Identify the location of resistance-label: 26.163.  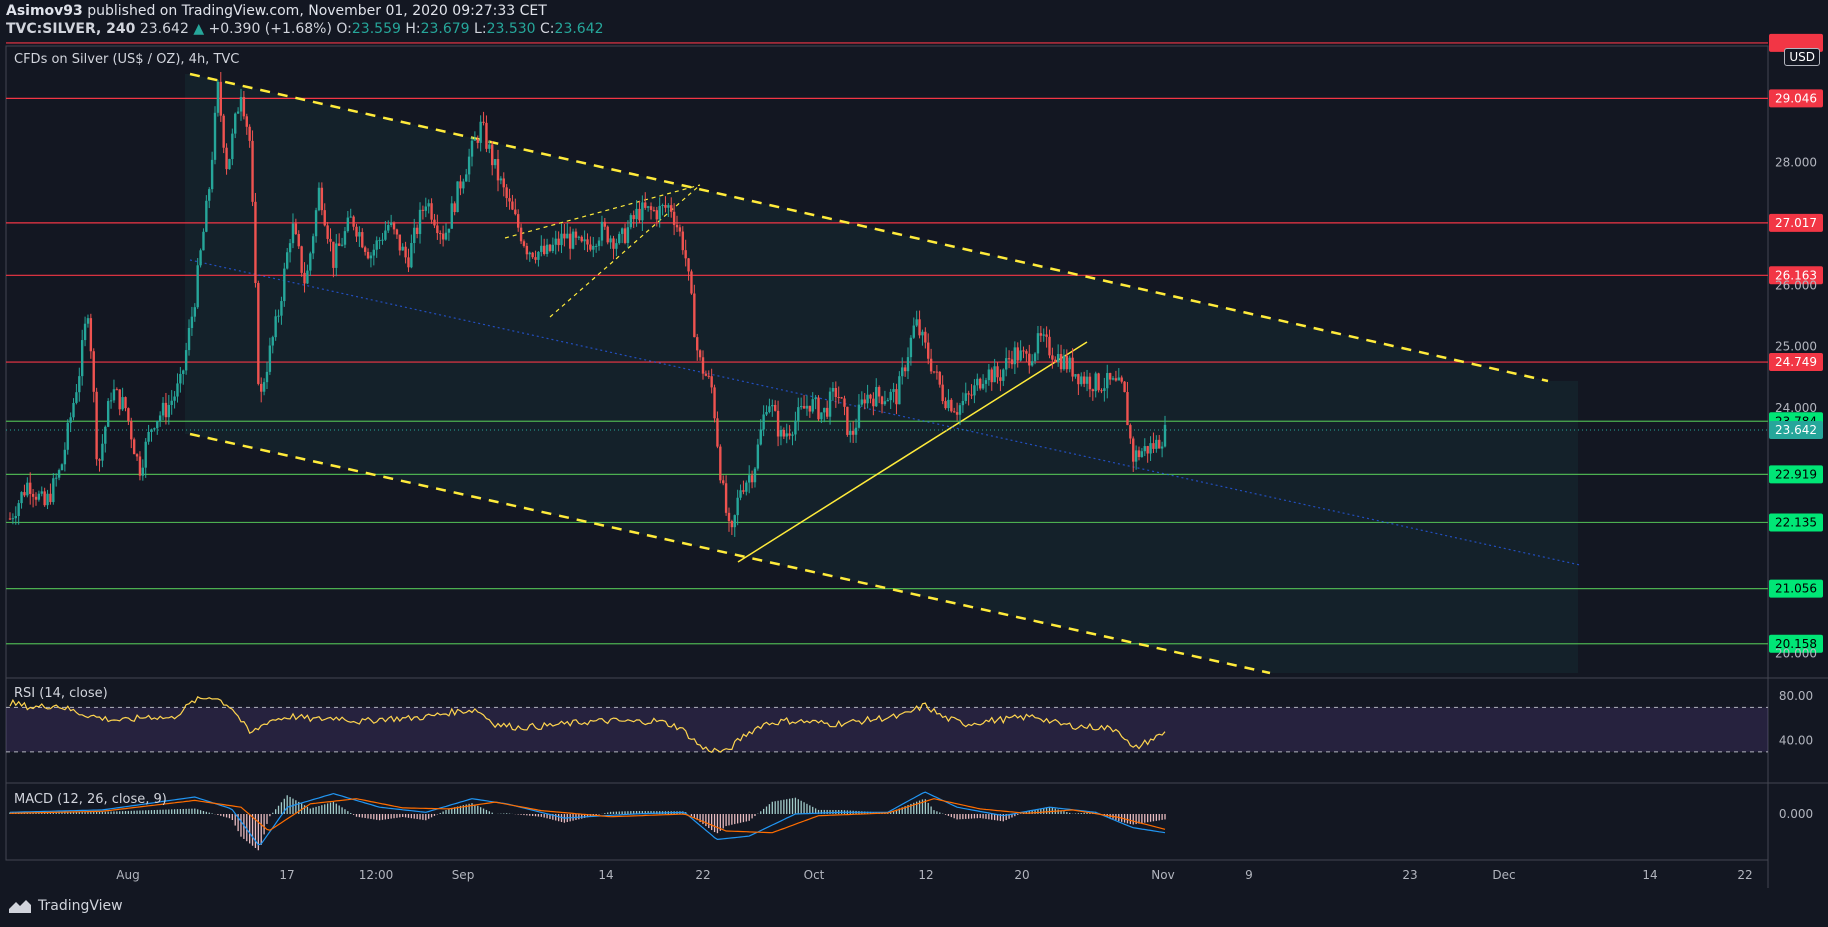
(1796, 275).